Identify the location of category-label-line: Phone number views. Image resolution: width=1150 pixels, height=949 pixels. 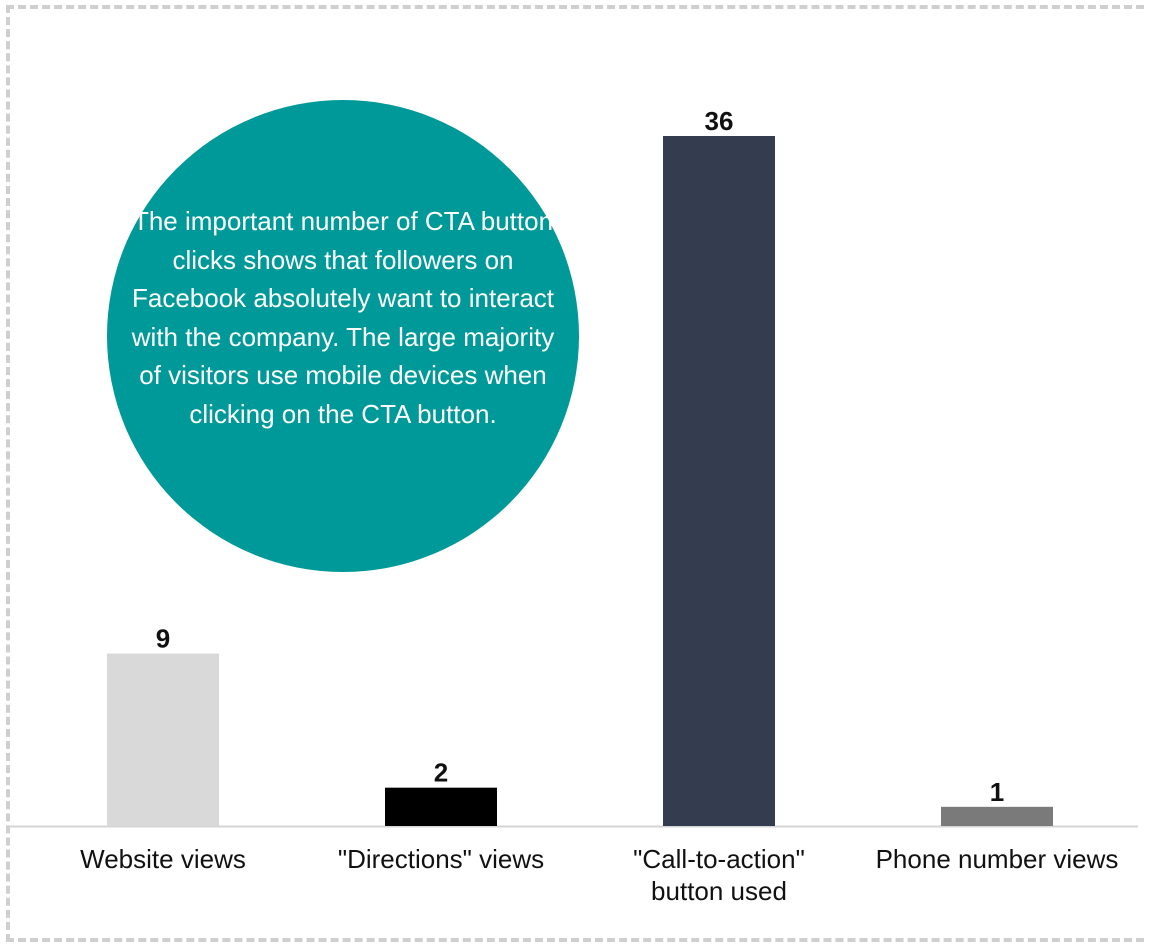
(997, 859).